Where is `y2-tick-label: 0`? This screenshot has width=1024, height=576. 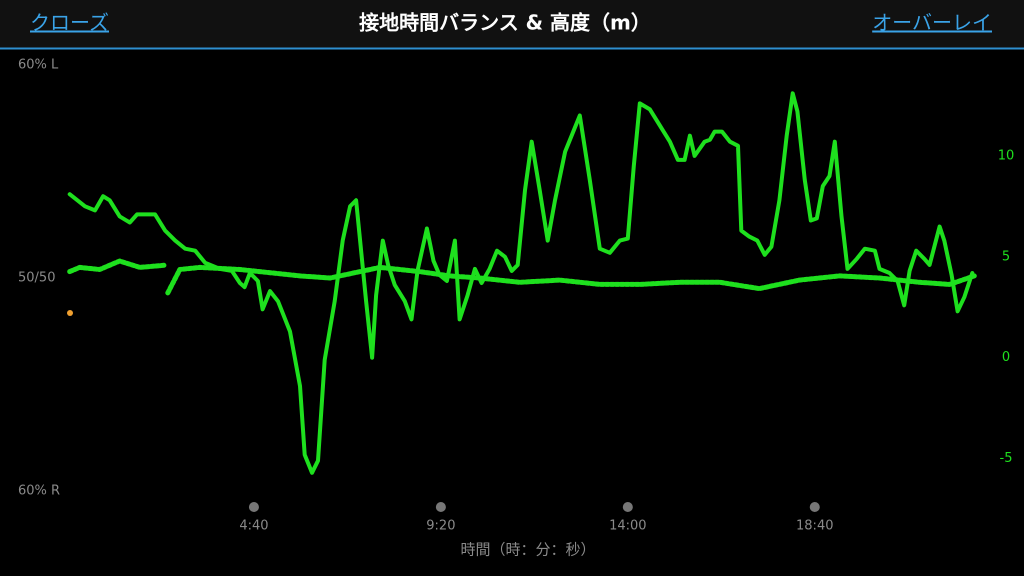
y2-tick-label: 0 is located at coordinates (1006, 357).